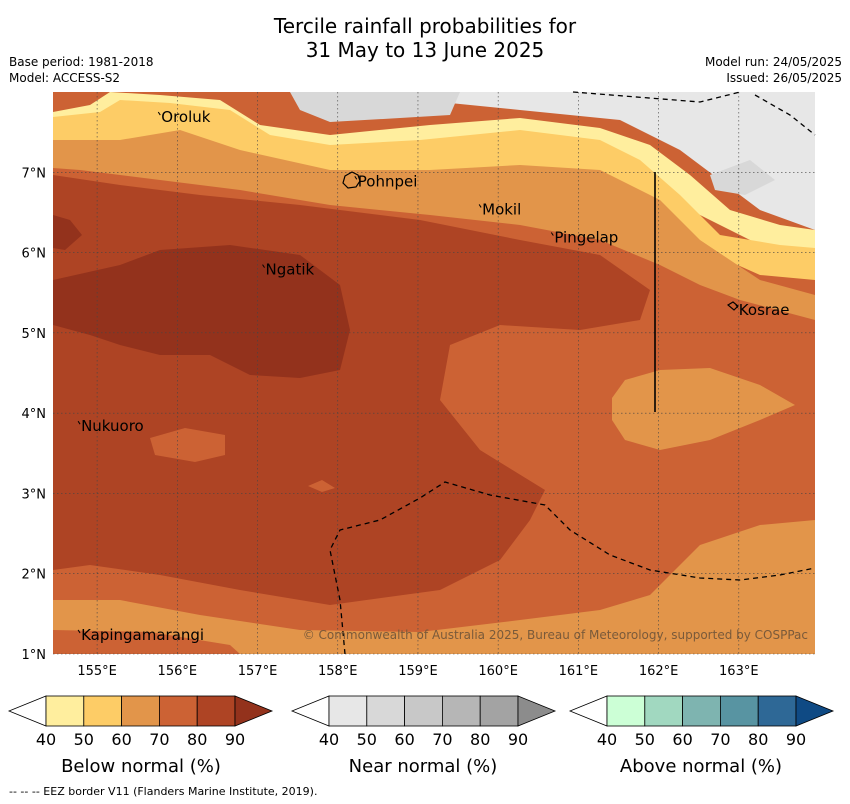 This screenshot has width=850, height=804. Describe the element at coordinates (290, 270) in the screenshot. I see `place-label-ngatik: Ngatik` at that location.